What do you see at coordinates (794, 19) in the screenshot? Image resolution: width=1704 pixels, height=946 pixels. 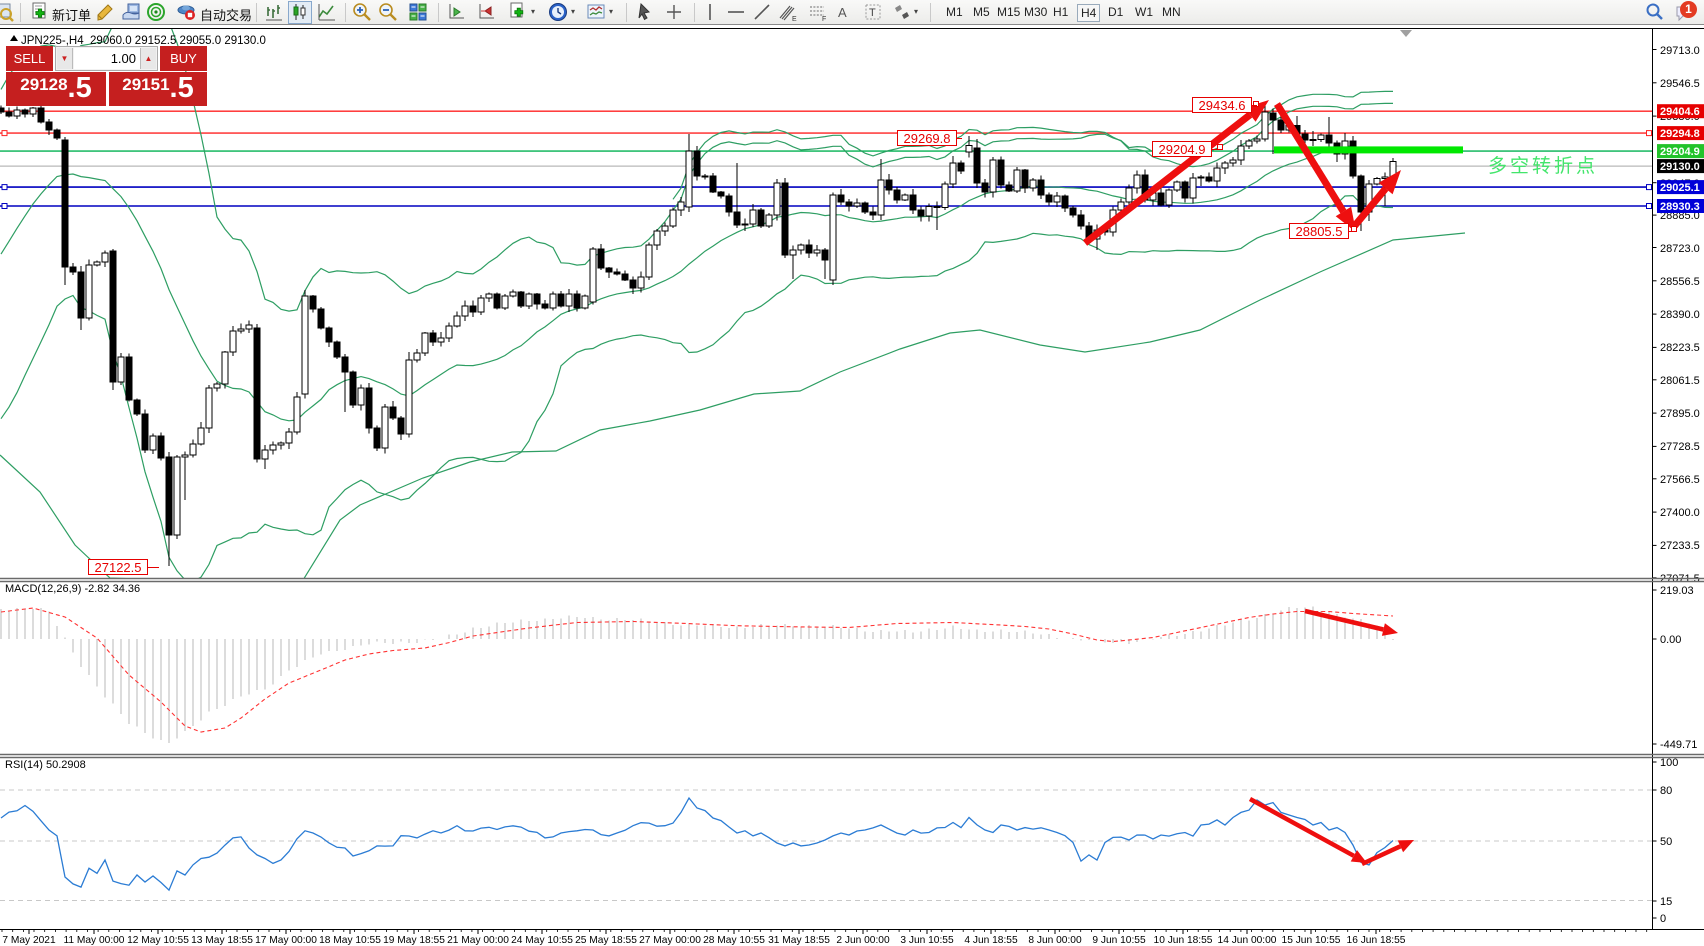 I see `svg-text: E` at bounding box center [794, 19].